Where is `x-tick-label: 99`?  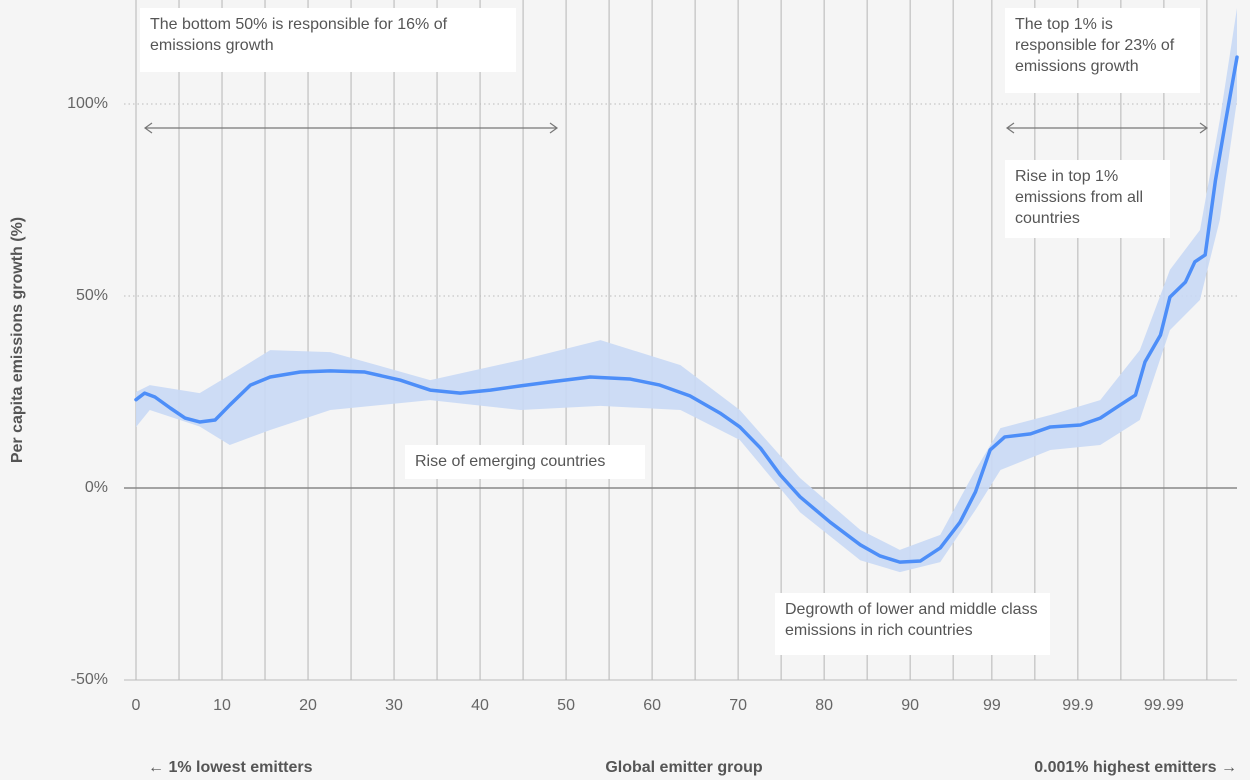
x-tick-label: 99 is located at coordinates (992, 705).